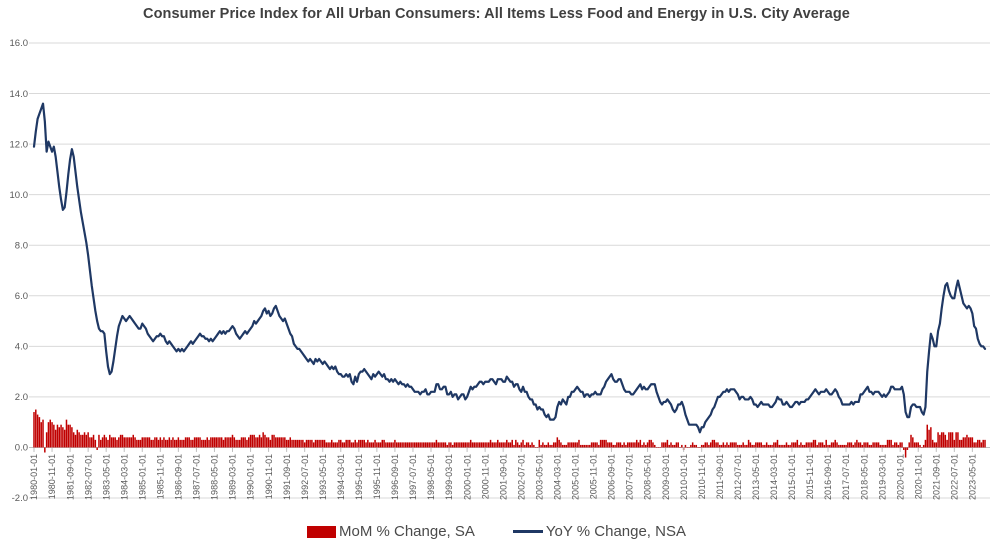  What do you see at coordinates (738, 477) in the screenshot?
I see `x-tick-label: 2012-07-01` at bounding box center [738, 477].